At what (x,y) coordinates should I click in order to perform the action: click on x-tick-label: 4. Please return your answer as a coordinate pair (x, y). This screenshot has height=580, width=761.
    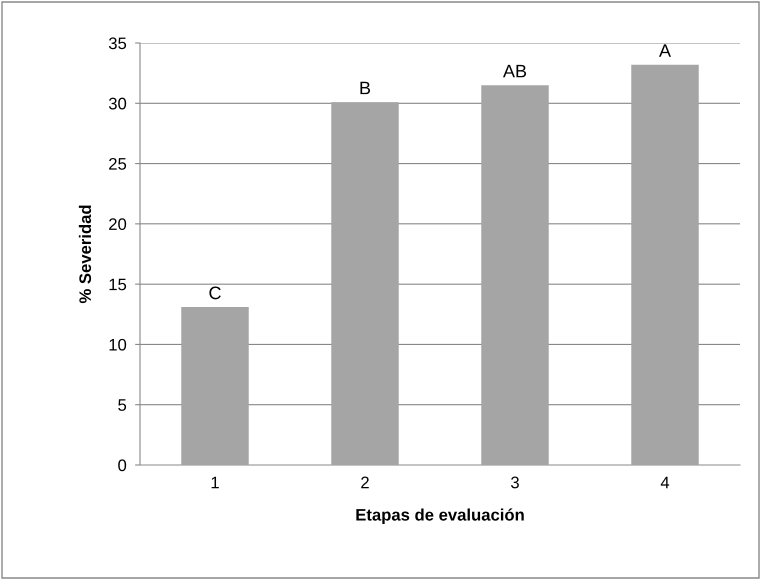
    Looking at the image, I should click on (665, 482).